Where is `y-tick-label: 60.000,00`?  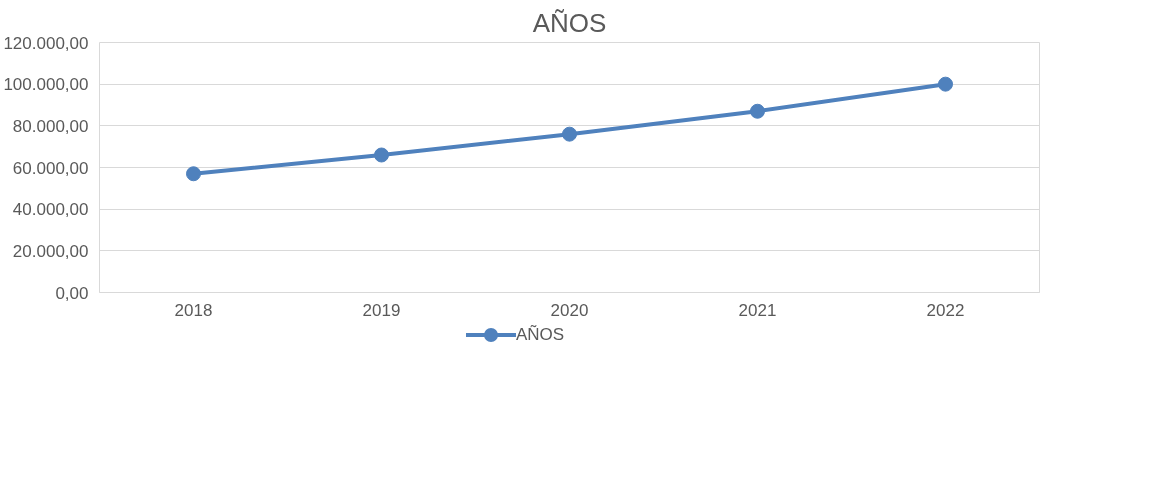 y-tick-label: 60.000,00 is located at coordinates (50, 168).